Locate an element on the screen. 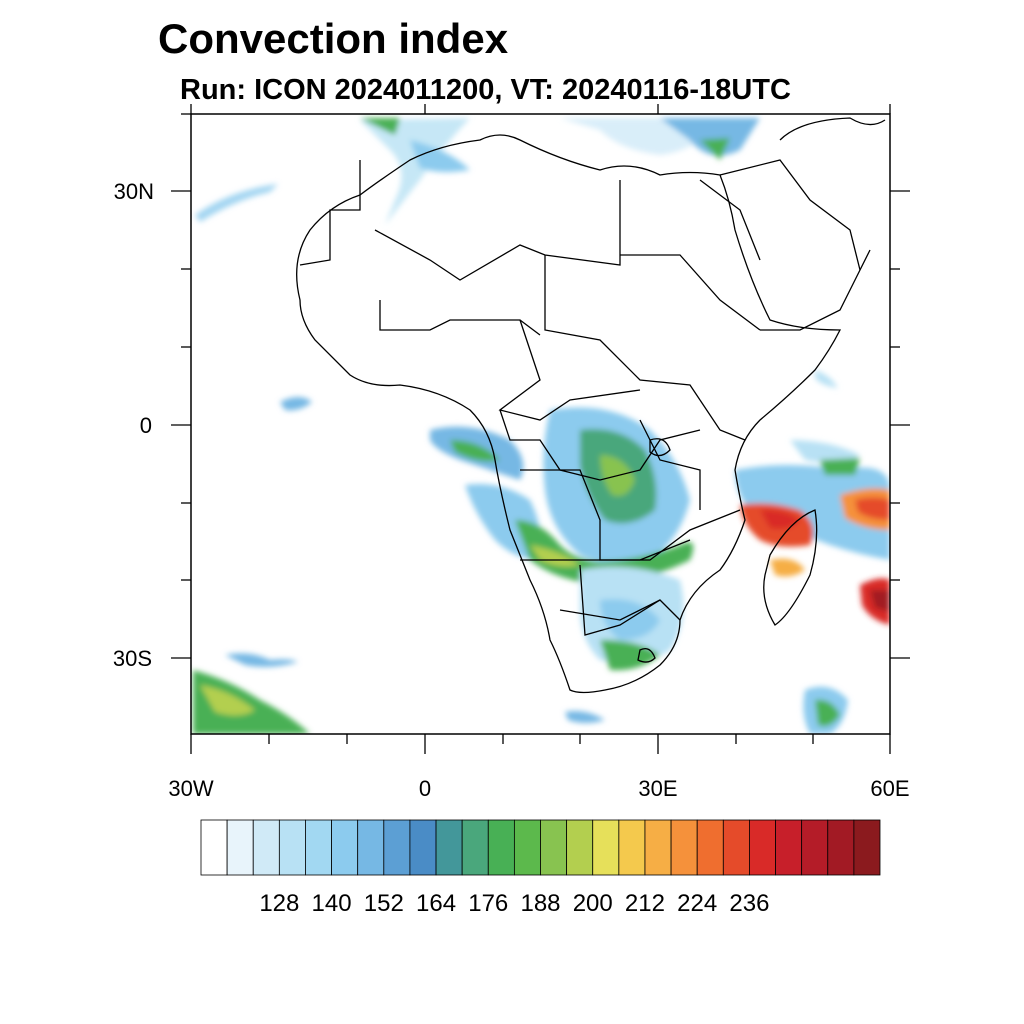 The height and width of the screenshot is (1024, 1024). colorbar-label: 128 is located at coordinates (279, 903).